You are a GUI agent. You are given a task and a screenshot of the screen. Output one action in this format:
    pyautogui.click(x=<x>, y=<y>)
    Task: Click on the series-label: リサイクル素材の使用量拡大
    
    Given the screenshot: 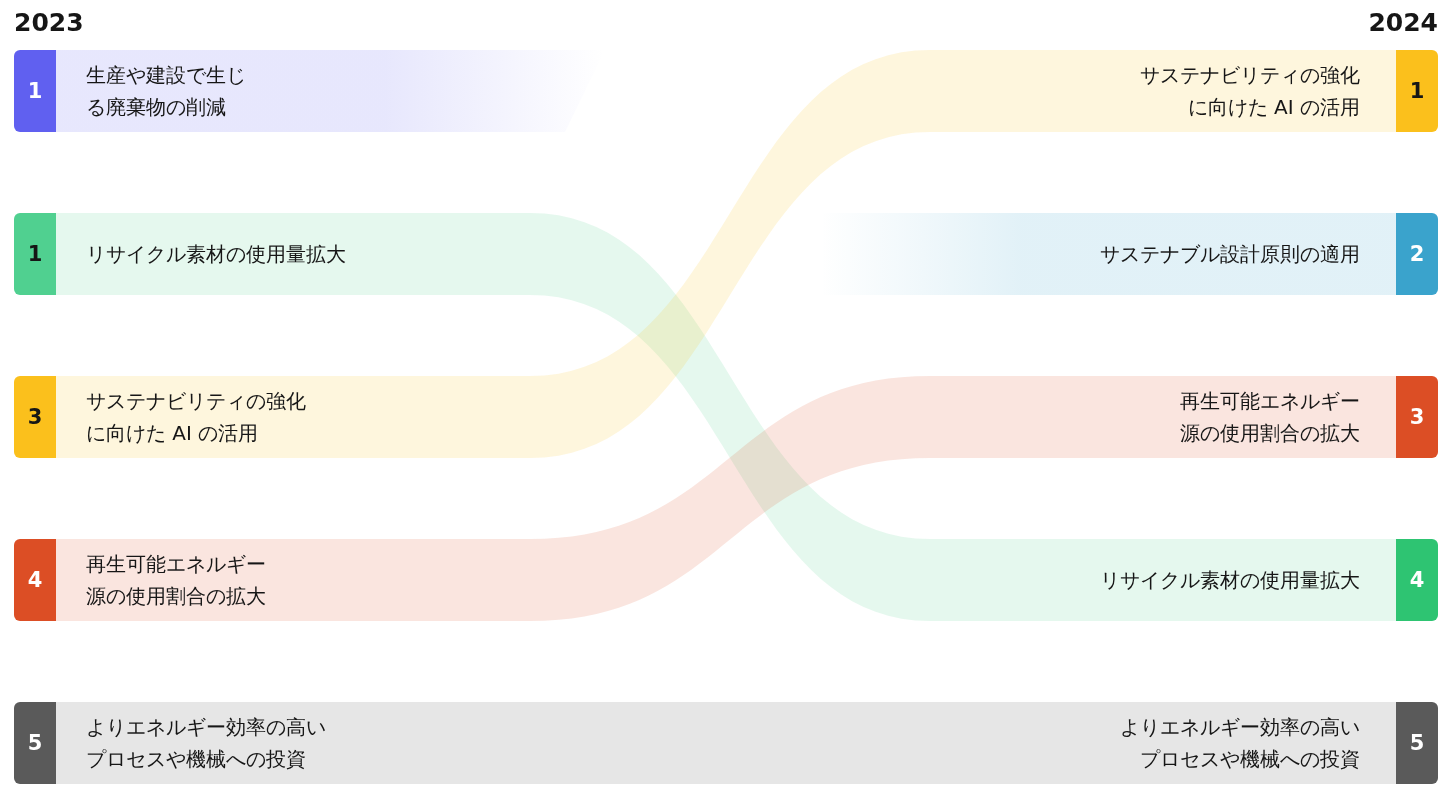 What is the action you would take?
    pyautogui.click(x=216, y=254)
    